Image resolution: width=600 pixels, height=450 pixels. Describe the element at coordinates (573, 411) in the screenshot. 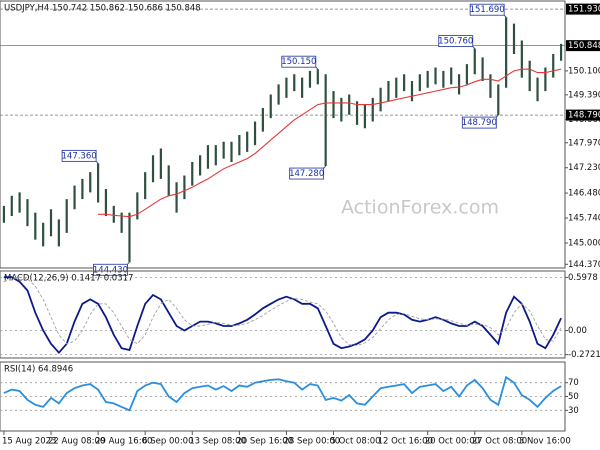

I see `y-tick-label: 30` at that location.